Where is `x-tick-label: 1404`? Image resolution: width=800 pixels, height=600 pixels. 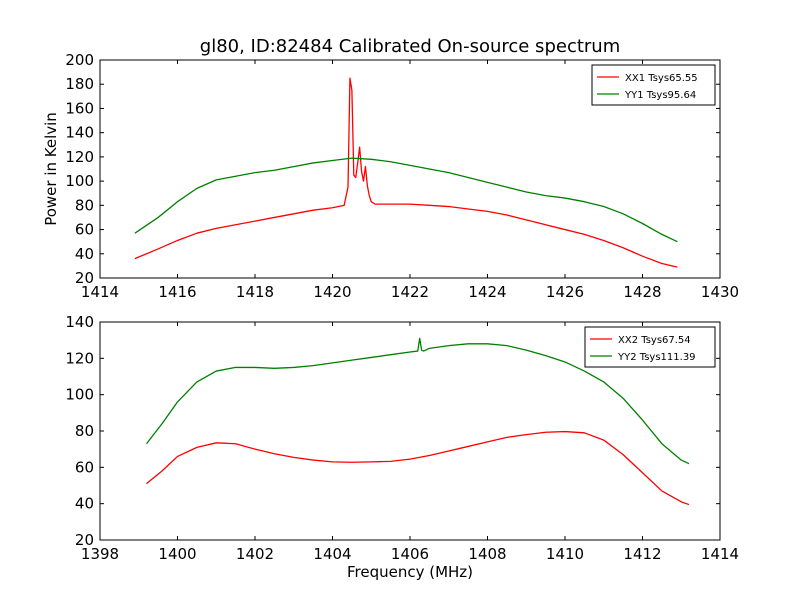
x-tick-label: 1404 is located at coordinates (332, 554).